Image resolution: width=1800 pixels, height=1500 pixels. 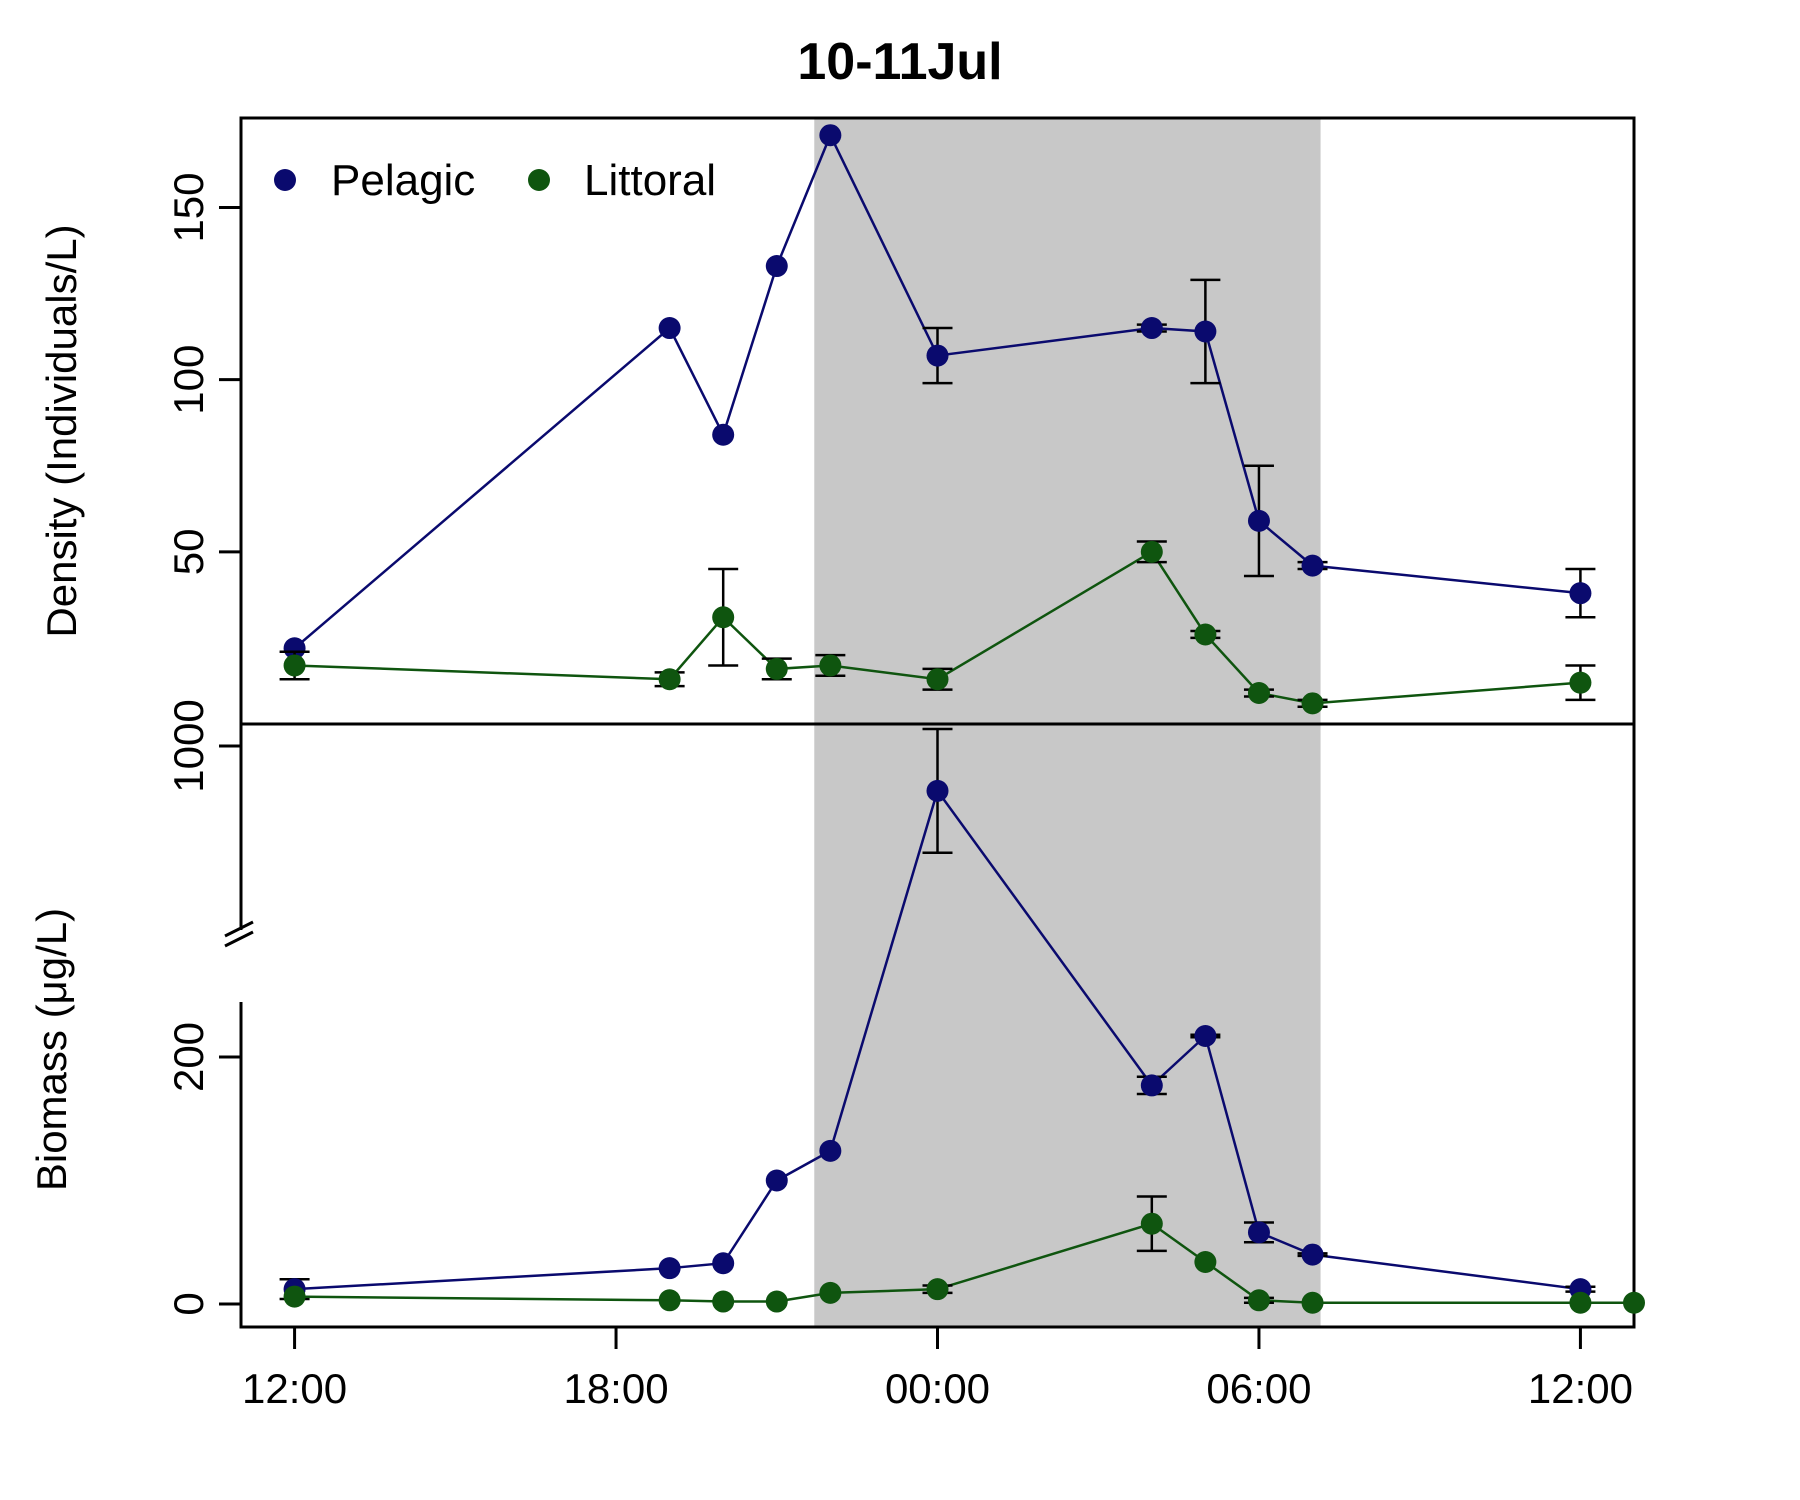 I want to click on legend-littoral-marker, so click(x=539, y=180).